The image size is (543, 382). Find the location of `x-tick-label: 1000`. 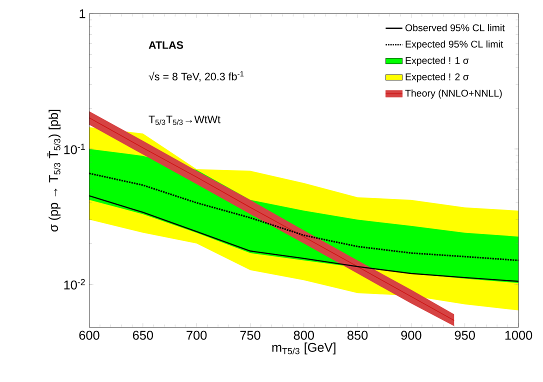

x-tick-label: 1000 is located at coordinates (518, 335).